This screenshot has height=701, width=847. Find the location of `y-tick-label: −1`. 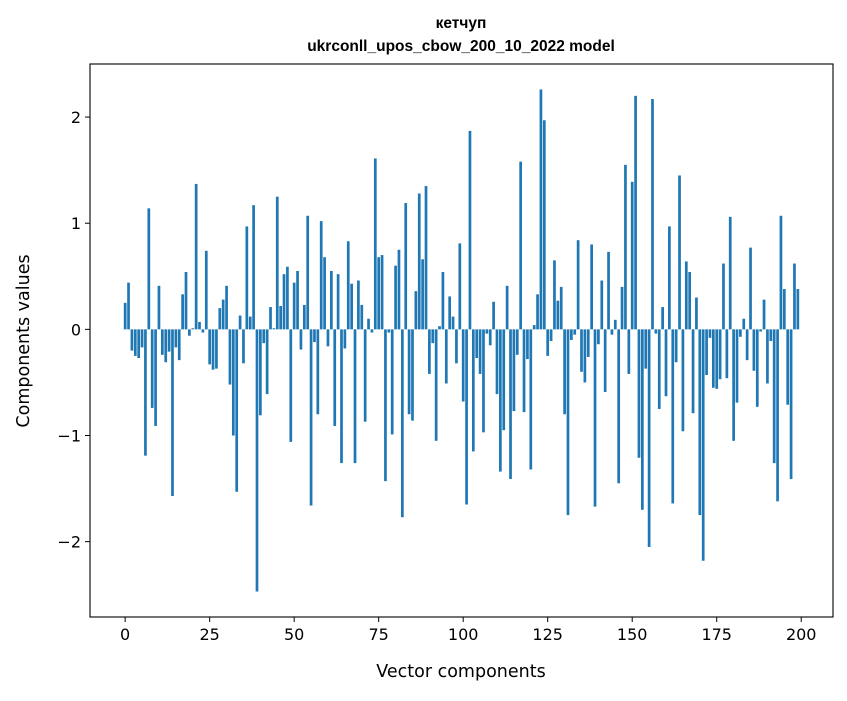

y-tick-label: −1 is located at coordinates (69, 435).